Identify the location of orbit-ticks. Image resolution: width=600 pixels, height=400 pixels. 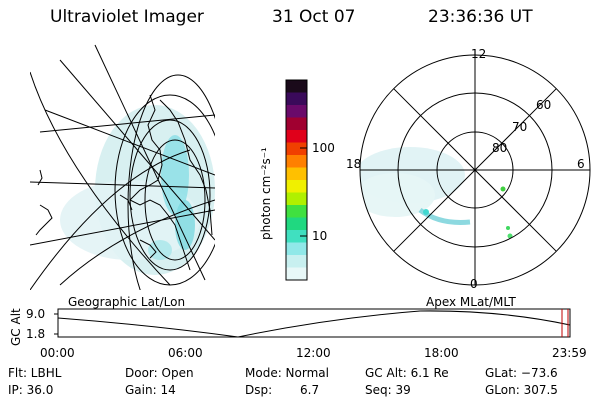
(56, 324).